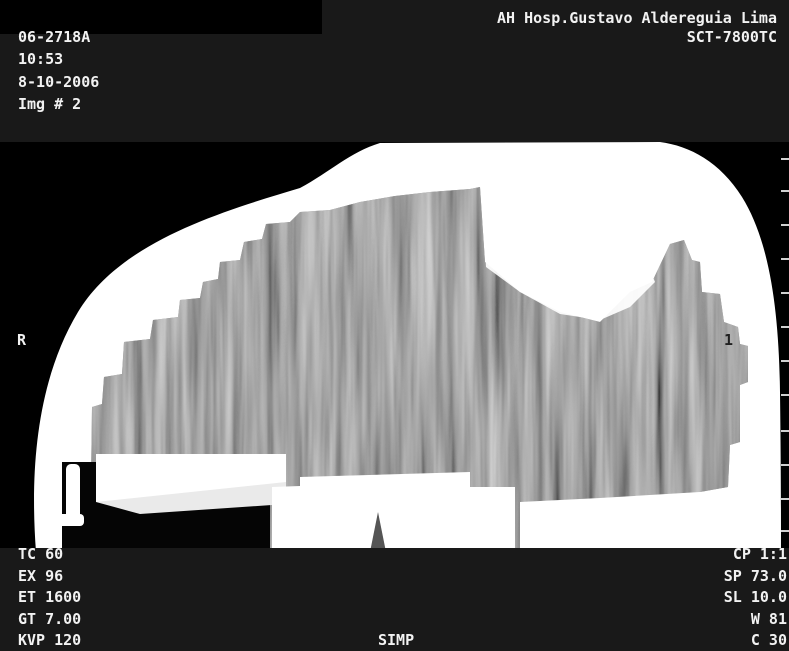 This screenshot has height=651, width=789. What do you see at coordinates (729, 340) in the screenshot?
I see `orientation-marker-right: 1` at bounding box center [729, 340].